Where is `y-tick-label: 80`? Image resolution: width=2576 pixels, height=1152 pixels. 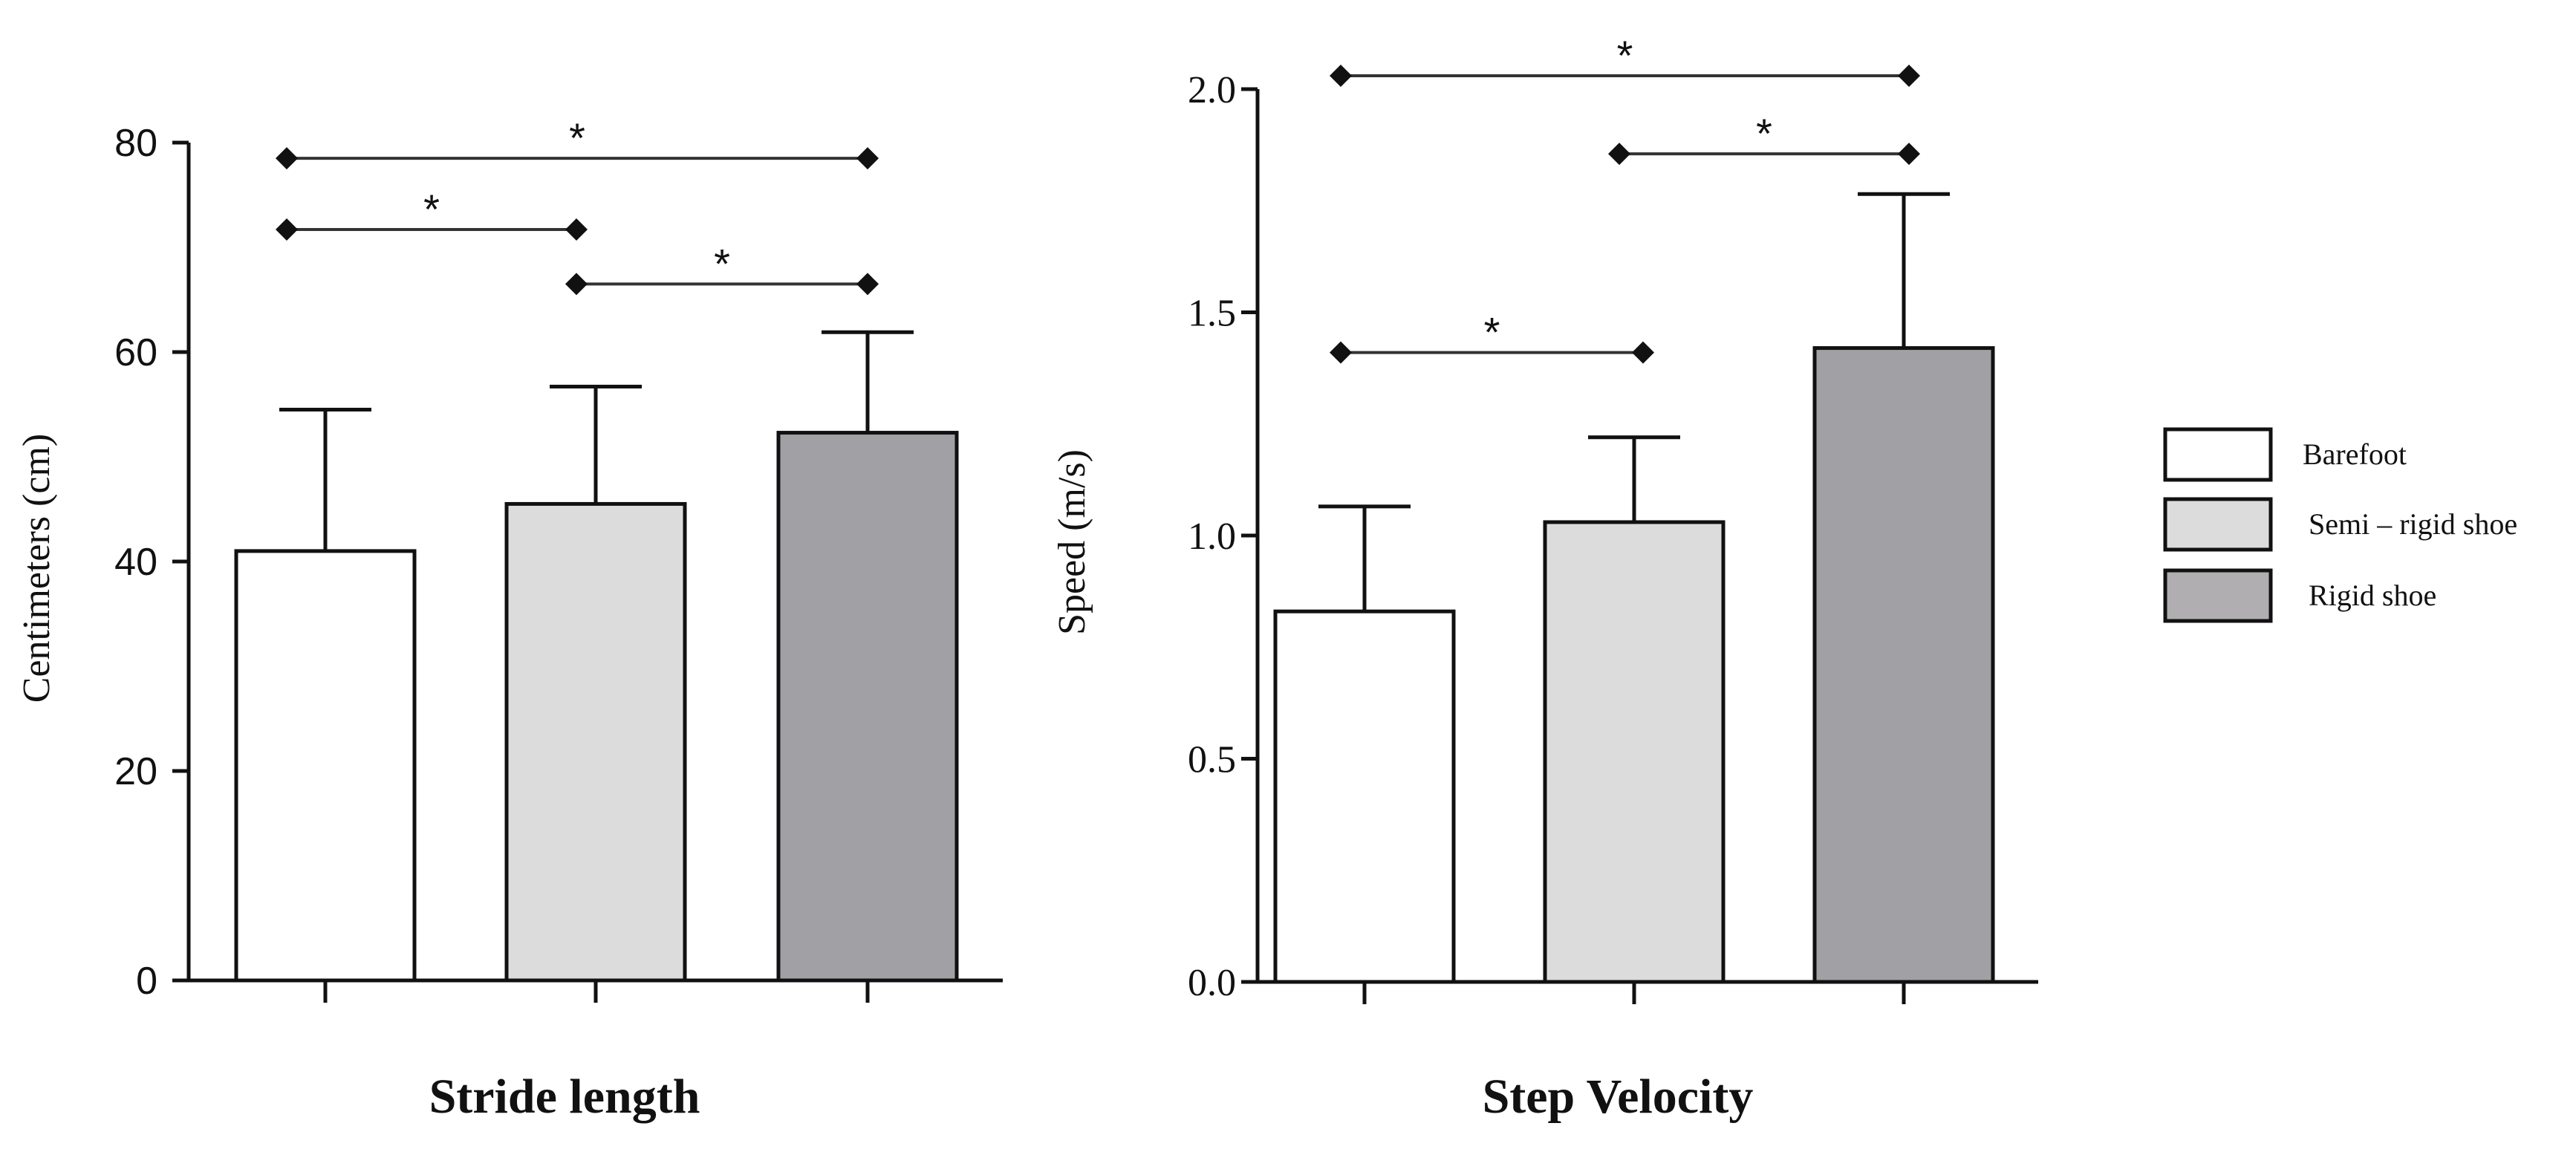 y-tick-label: 80 is located at coordinates (136, 144).